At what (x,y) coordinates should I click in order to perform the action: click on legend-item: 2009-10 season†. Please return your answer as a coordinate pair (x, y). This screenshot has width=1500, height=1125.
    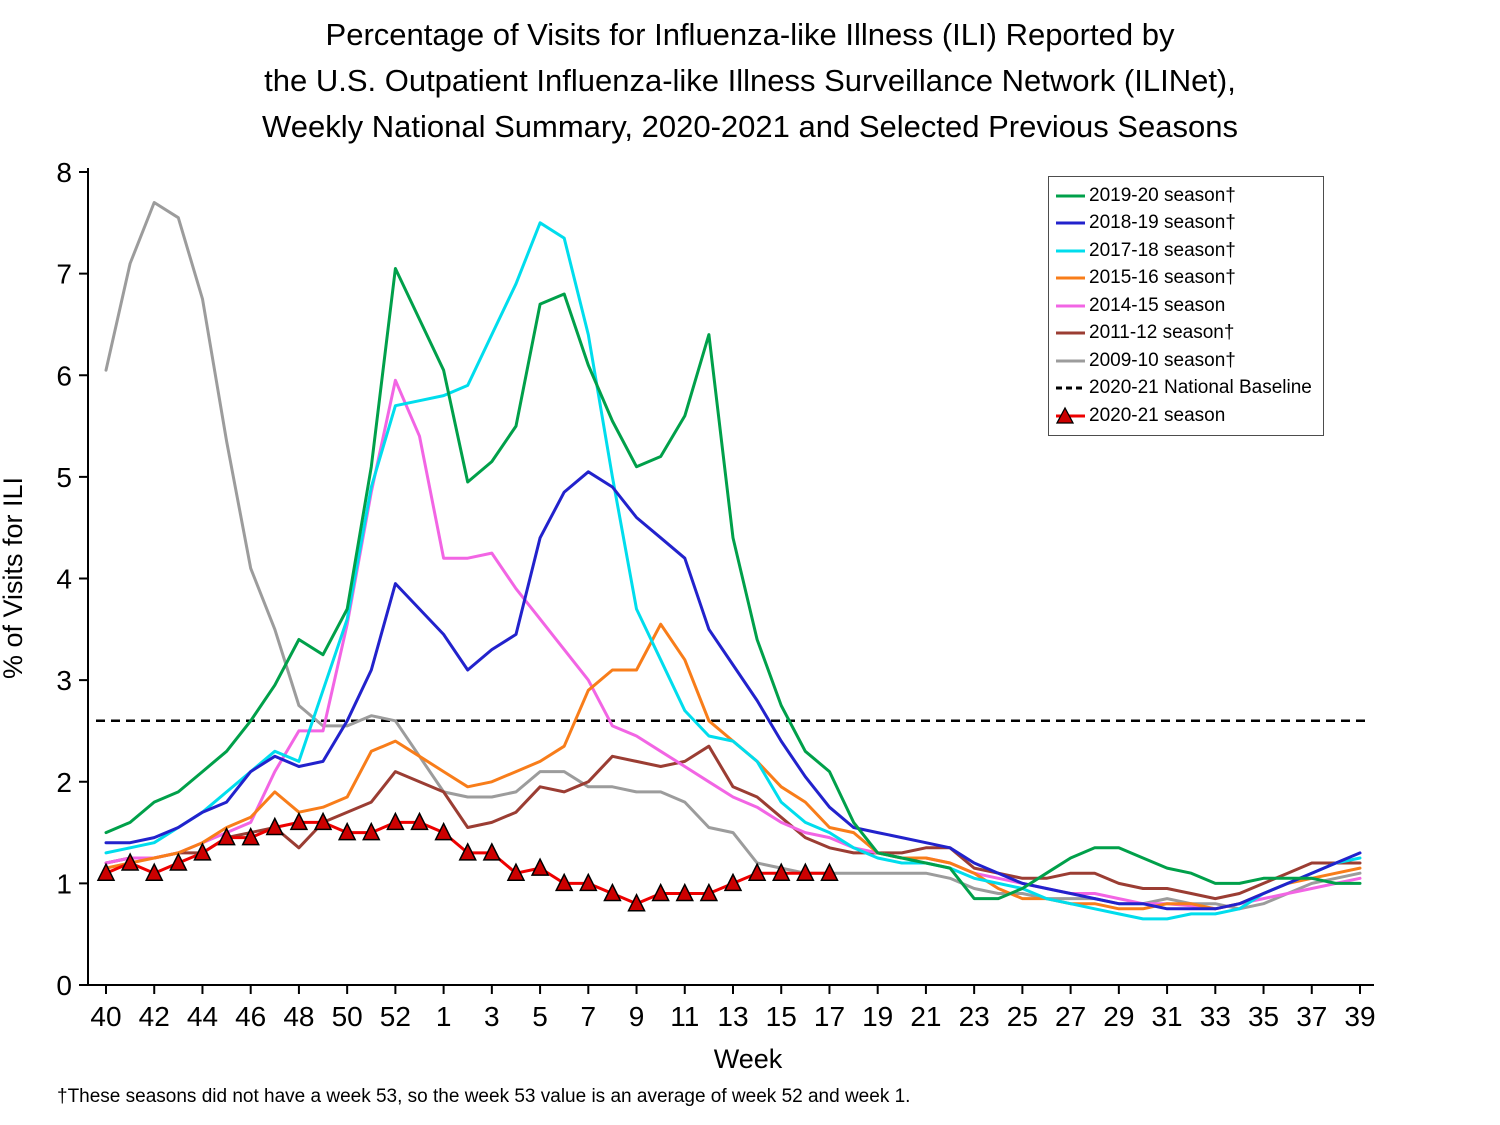
    Looking at the image, I should click on (1186, 361).